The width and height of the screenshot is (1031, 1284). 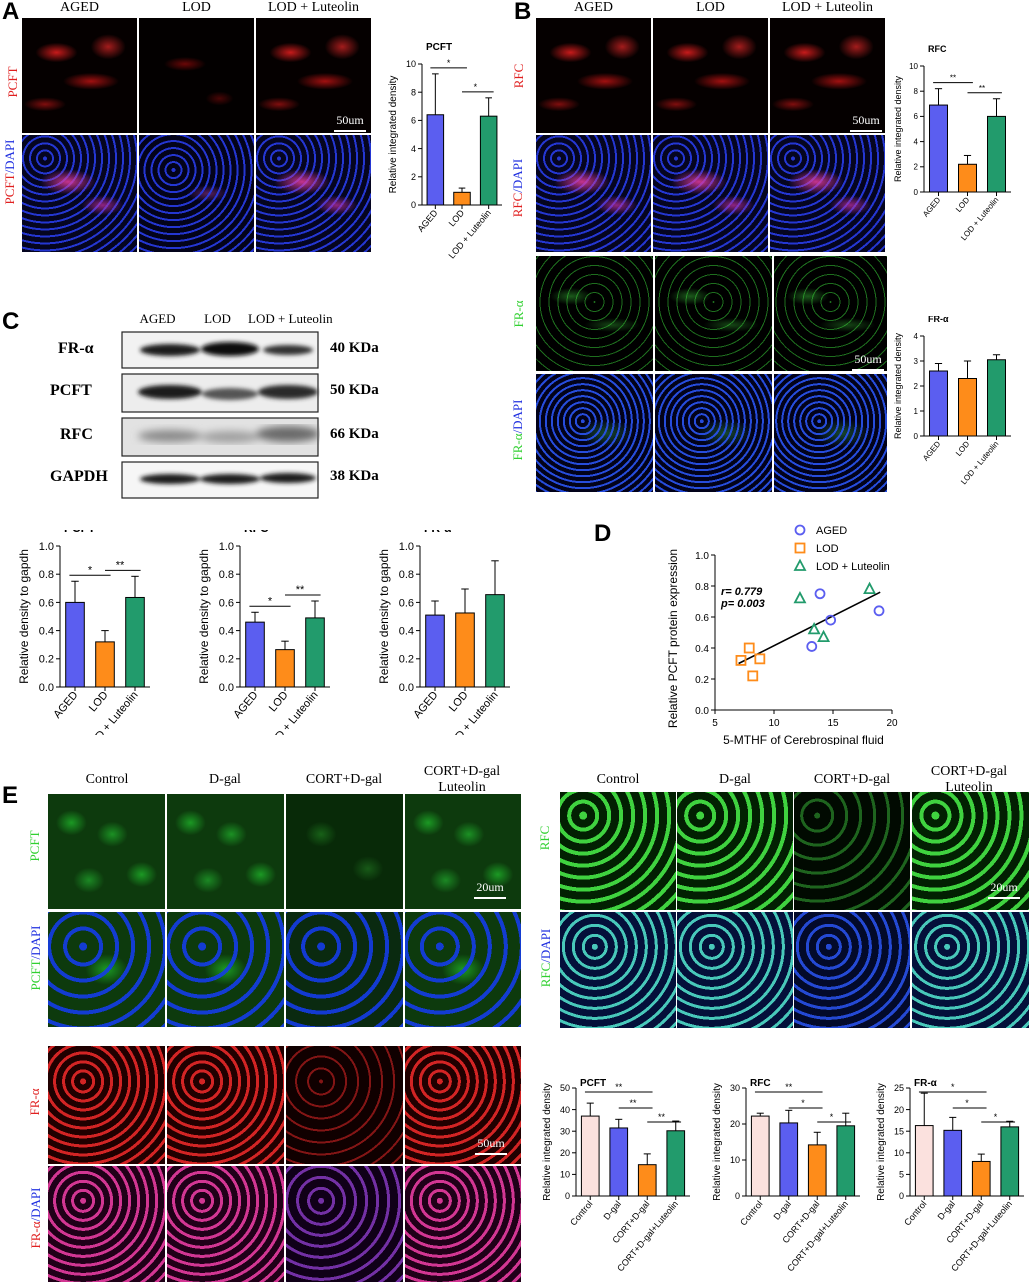 I want to click on scale-bar-e3: 50um, so click(x=491, y=1145).